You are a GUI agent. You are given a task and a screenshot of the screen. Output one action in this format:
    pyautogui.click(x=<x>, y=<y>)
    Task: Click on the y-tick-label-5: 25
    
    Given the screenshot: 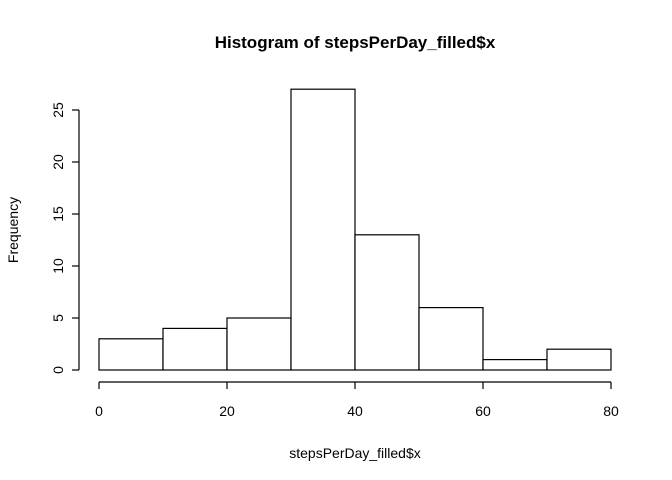 What is the action you would take?
    pyautogui.click(x=58, y=110)
    